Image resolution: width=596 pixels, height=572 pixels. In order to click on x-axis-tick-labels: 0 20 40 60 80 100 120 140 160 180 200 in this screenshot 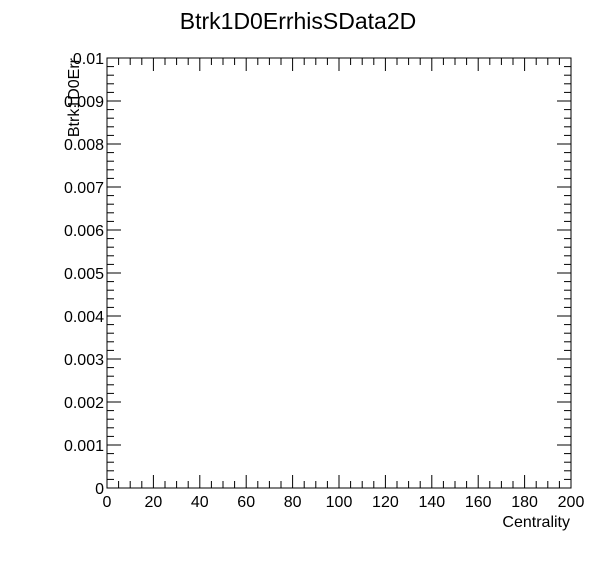, I will do `click(344, 502)`.